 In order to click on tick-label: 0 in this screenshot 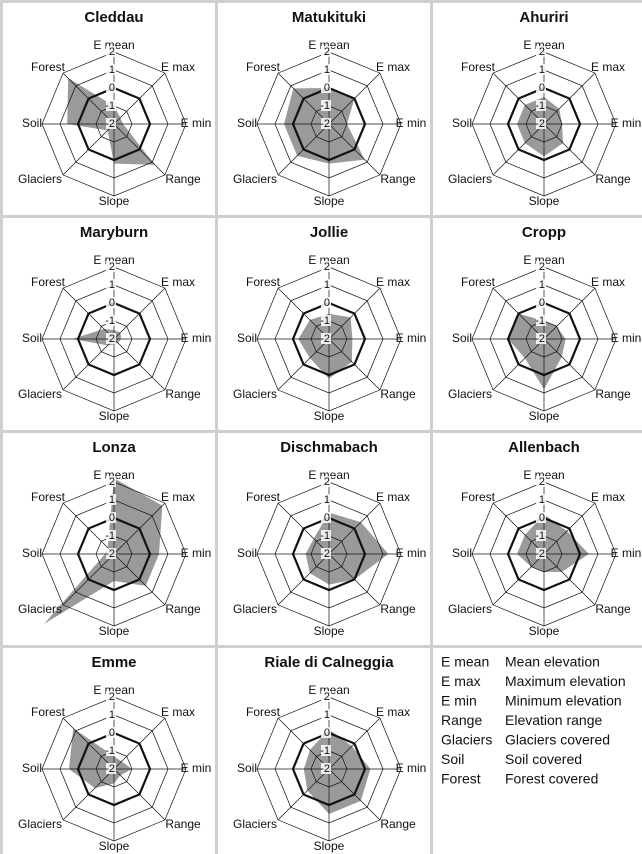, I will do `click(542, 88)`.